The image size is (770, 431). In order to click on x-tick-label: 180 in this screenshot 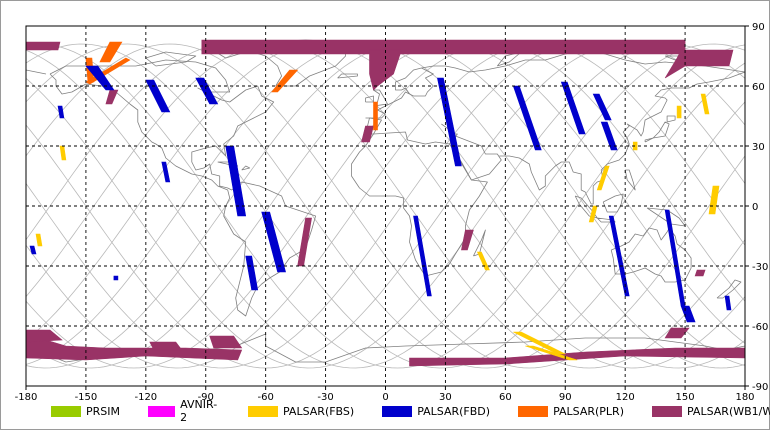, I will do `click(744, 397)`.